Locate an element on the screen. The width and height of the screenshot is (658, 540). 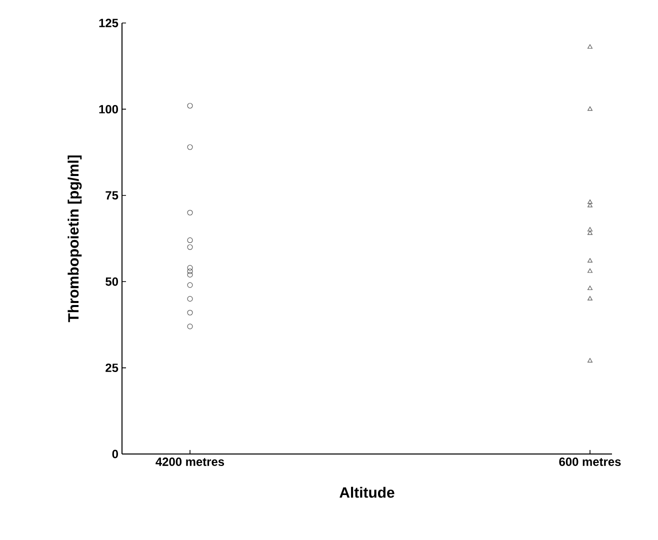
y-axis-title: Thrombopoietin [pg/ml] is located at coordinates (75, 238).